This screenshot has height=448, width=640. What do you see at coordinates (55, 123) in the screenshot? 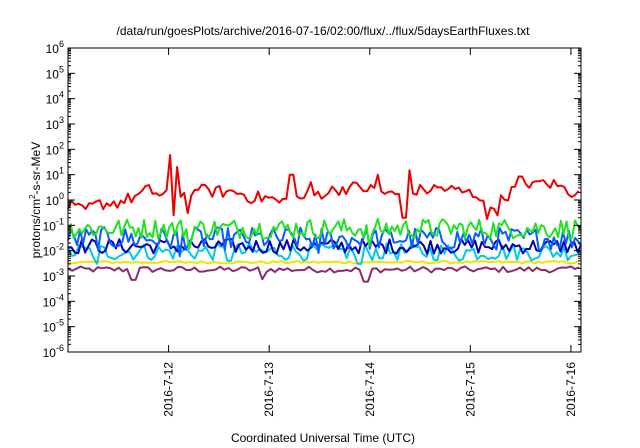
I see `y-tick-label: 10³` at bounding box center [55, 123].